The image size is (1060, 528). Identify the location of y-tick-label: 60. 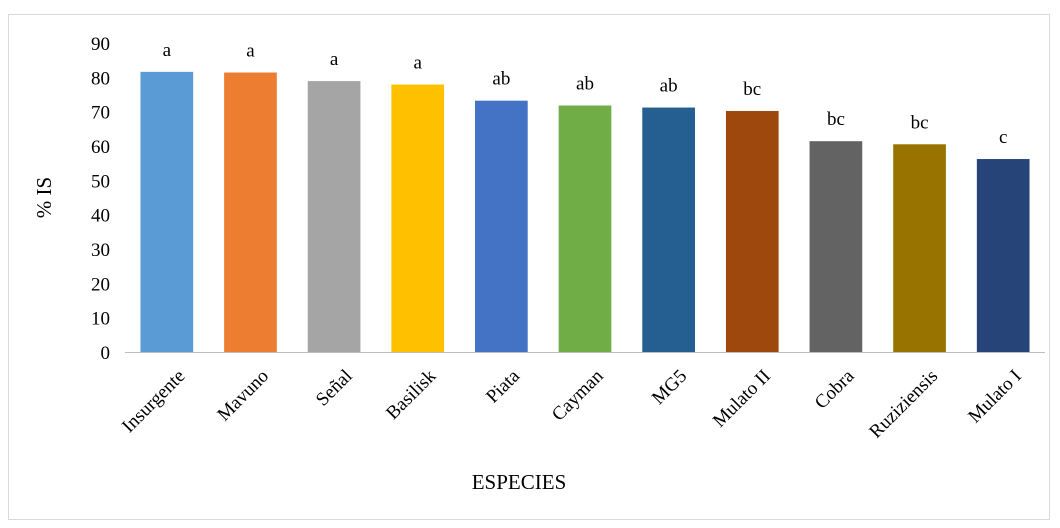
(100, 147).